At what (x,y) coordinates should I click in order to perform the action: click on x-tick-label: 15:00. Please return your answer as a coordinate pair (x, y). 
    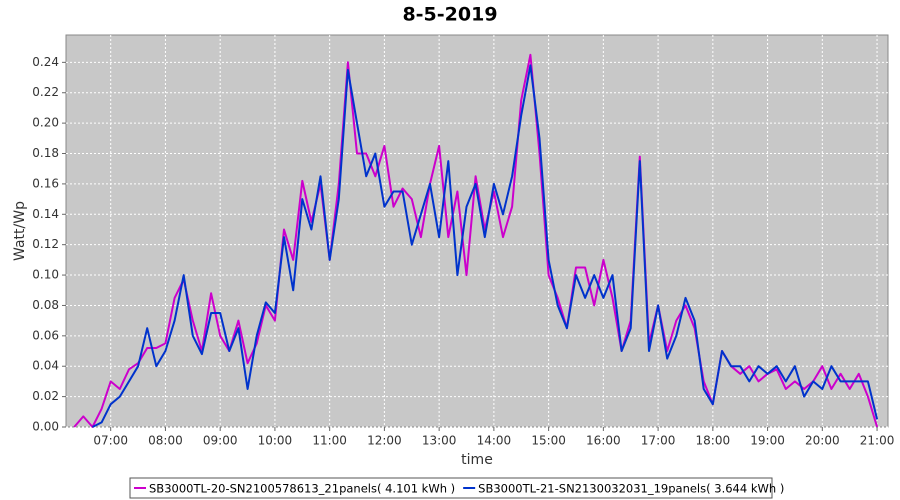
    Looking at the image, I should click on (548, 441).